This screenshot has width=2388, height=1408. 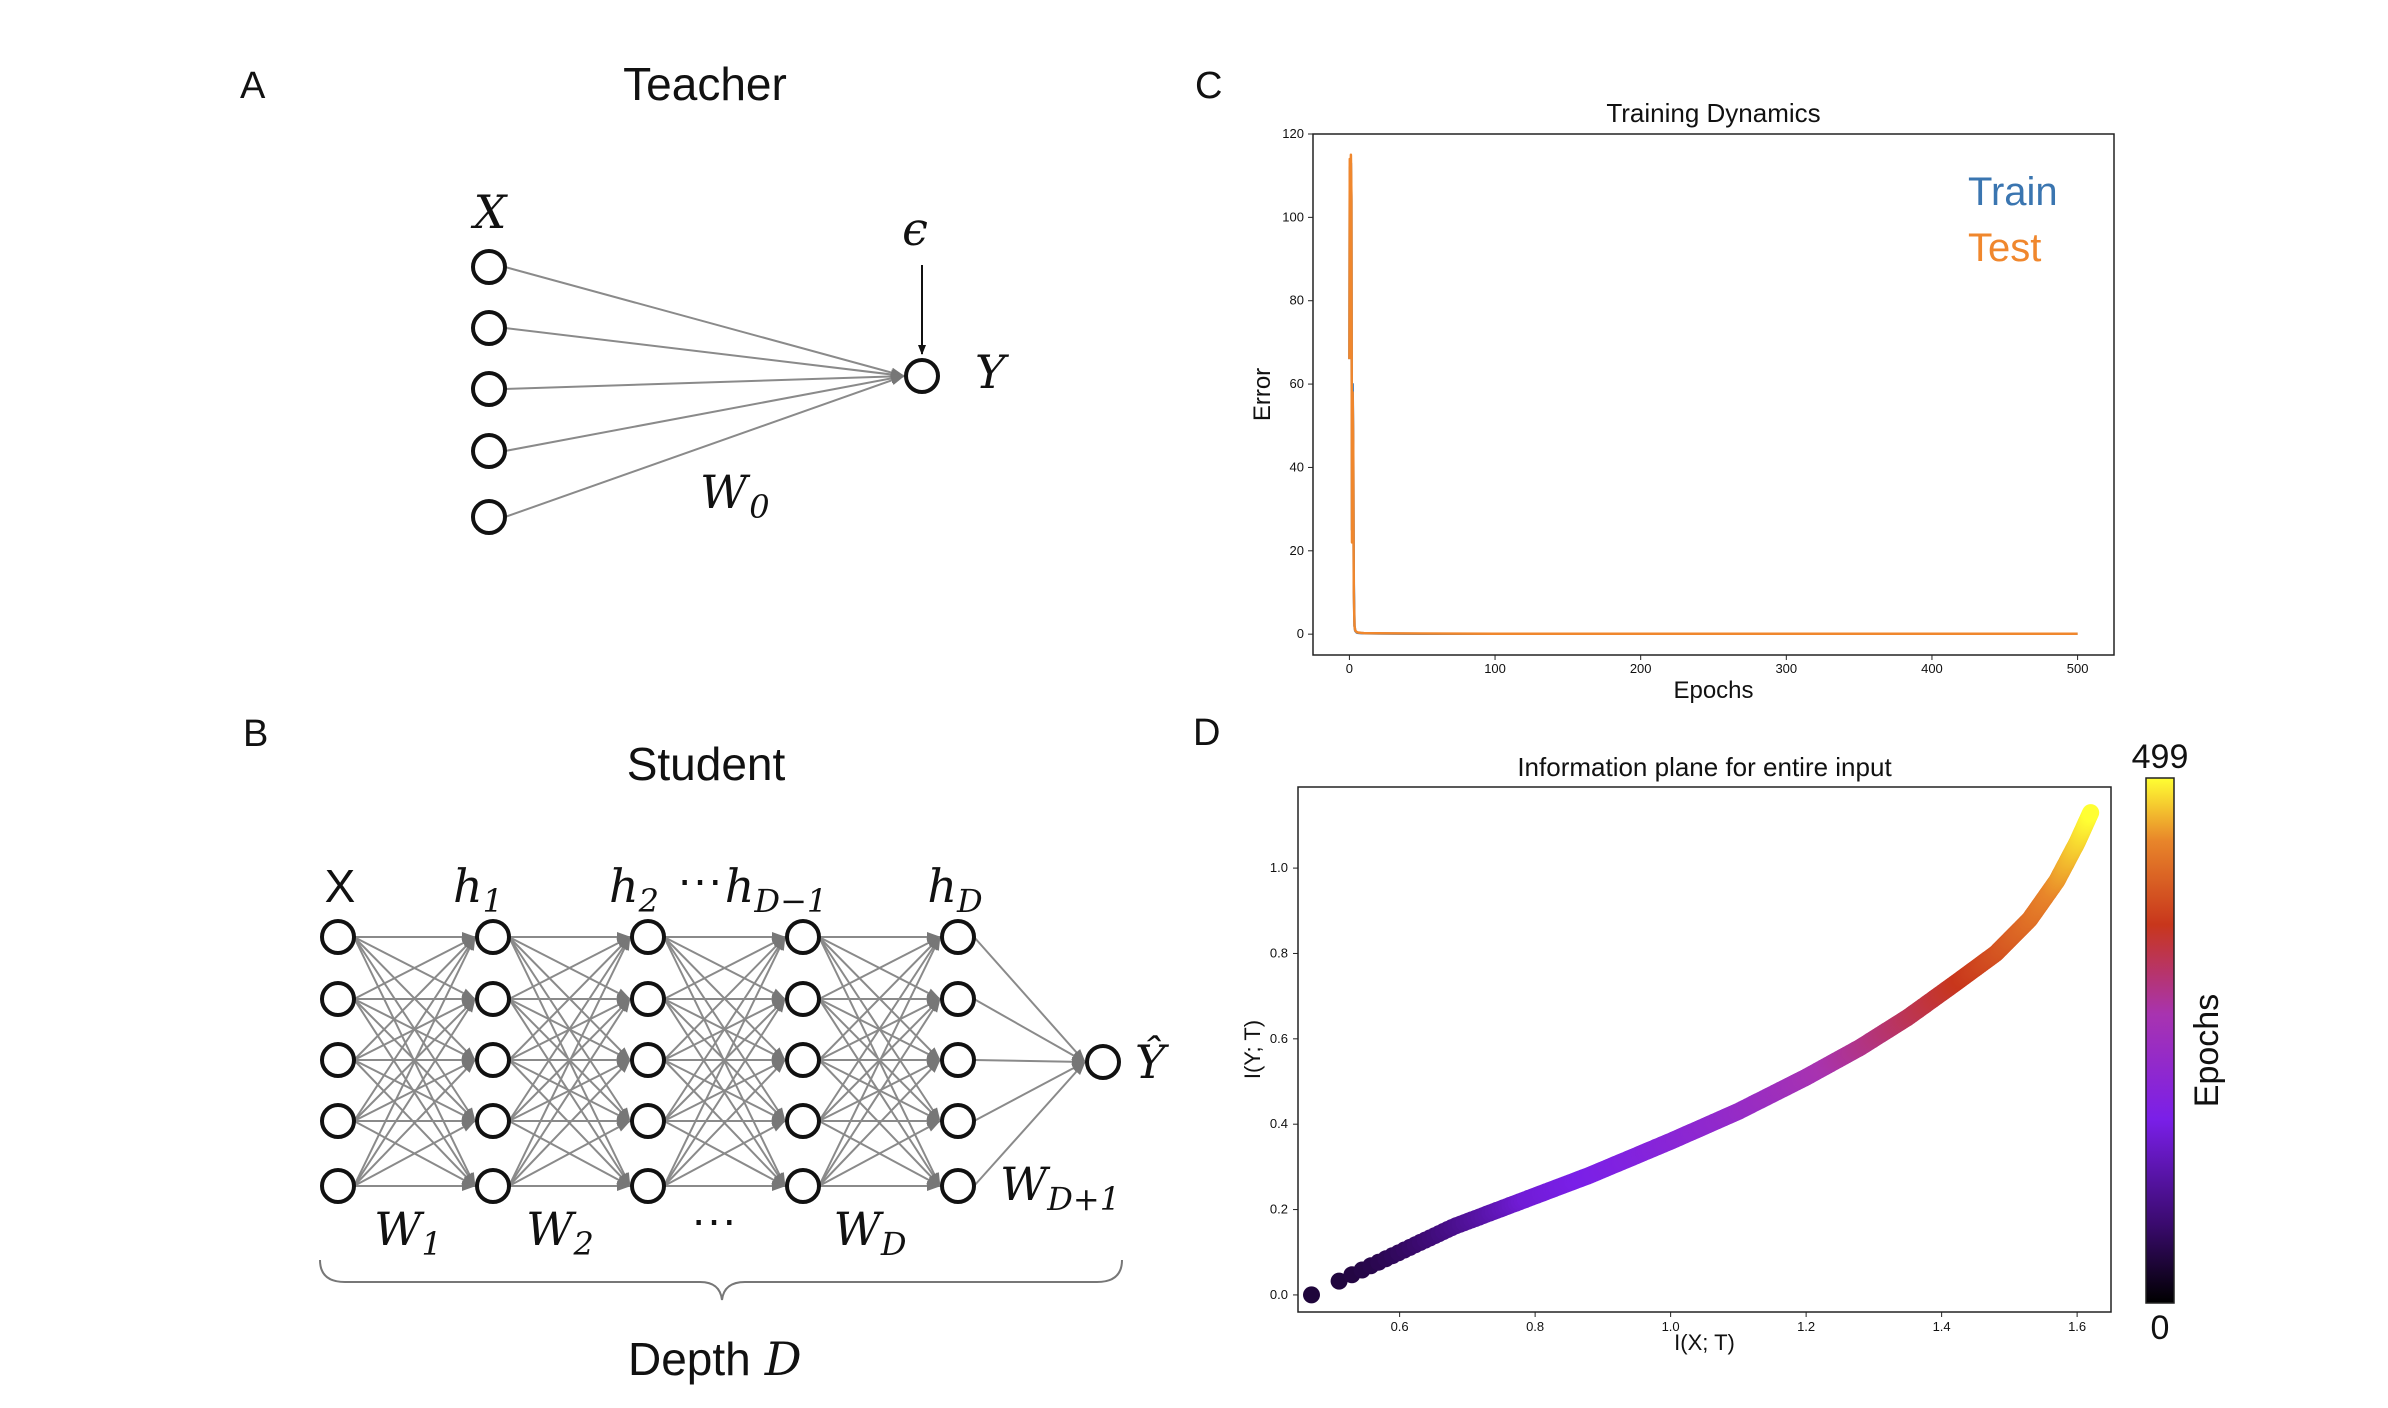 What do you see at coordinates (1262, 394) in the screenshot?
I see `y-axis-label: Error` at bounding box center [1262, 394].